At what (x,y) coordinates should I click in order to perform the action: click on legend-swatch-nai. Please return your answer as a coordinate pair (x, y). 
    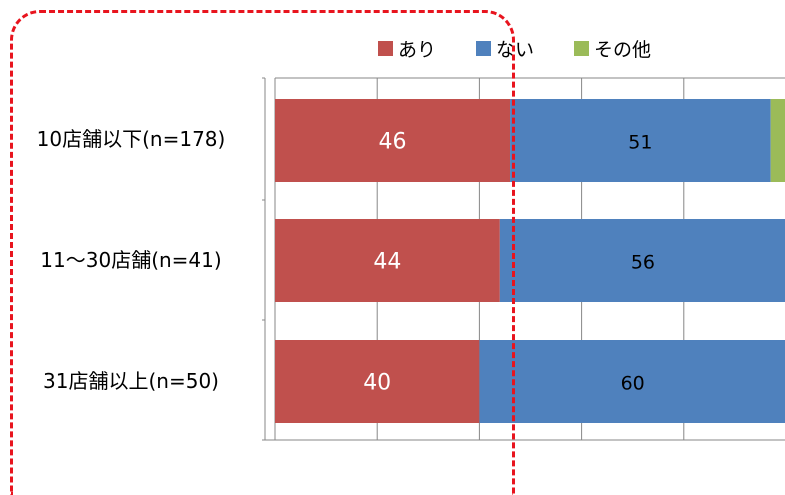
    Looking at the image, I should click on (484, 48).